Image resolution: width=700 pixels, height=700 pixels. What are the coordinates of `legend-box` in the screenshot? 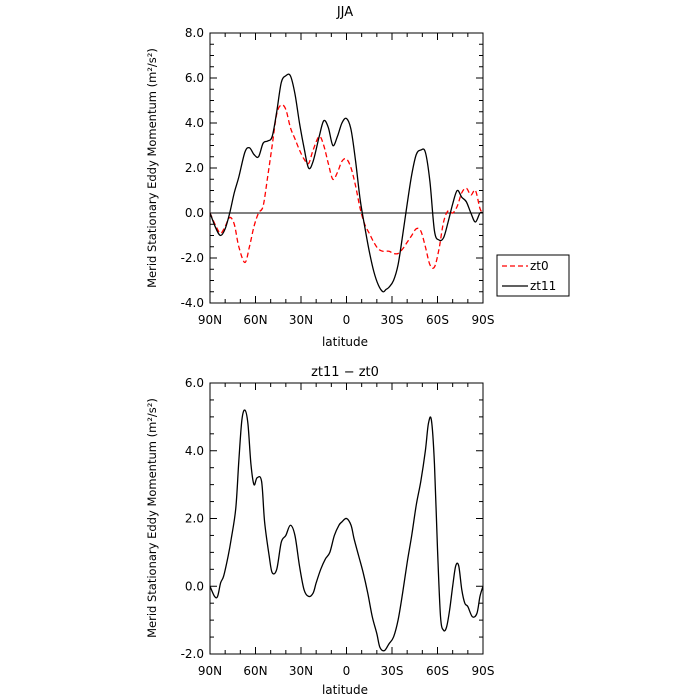 It's located at (533, 275).